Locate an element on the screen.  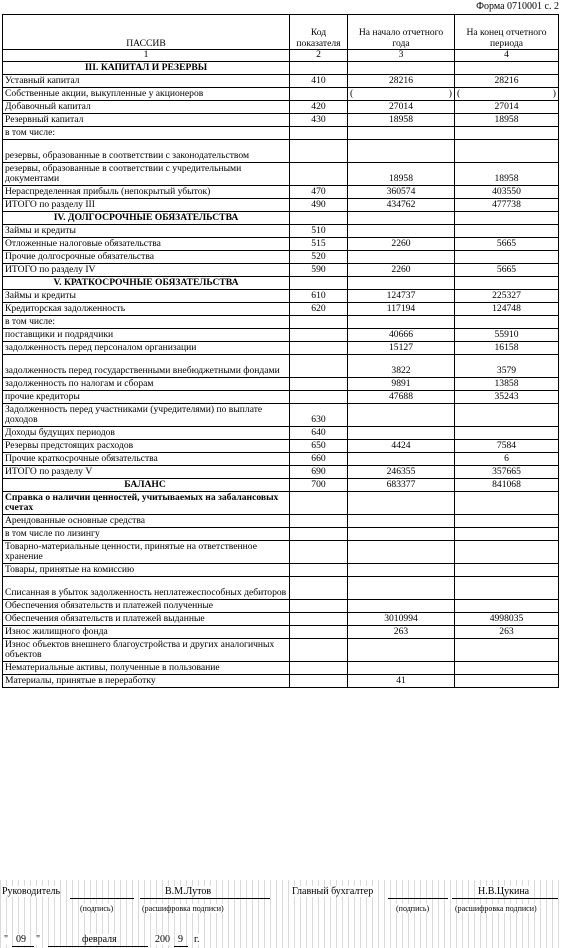
table-row: Резервы предстоящих расходов 650 4424 7584 is located at coordinates (280, 445).